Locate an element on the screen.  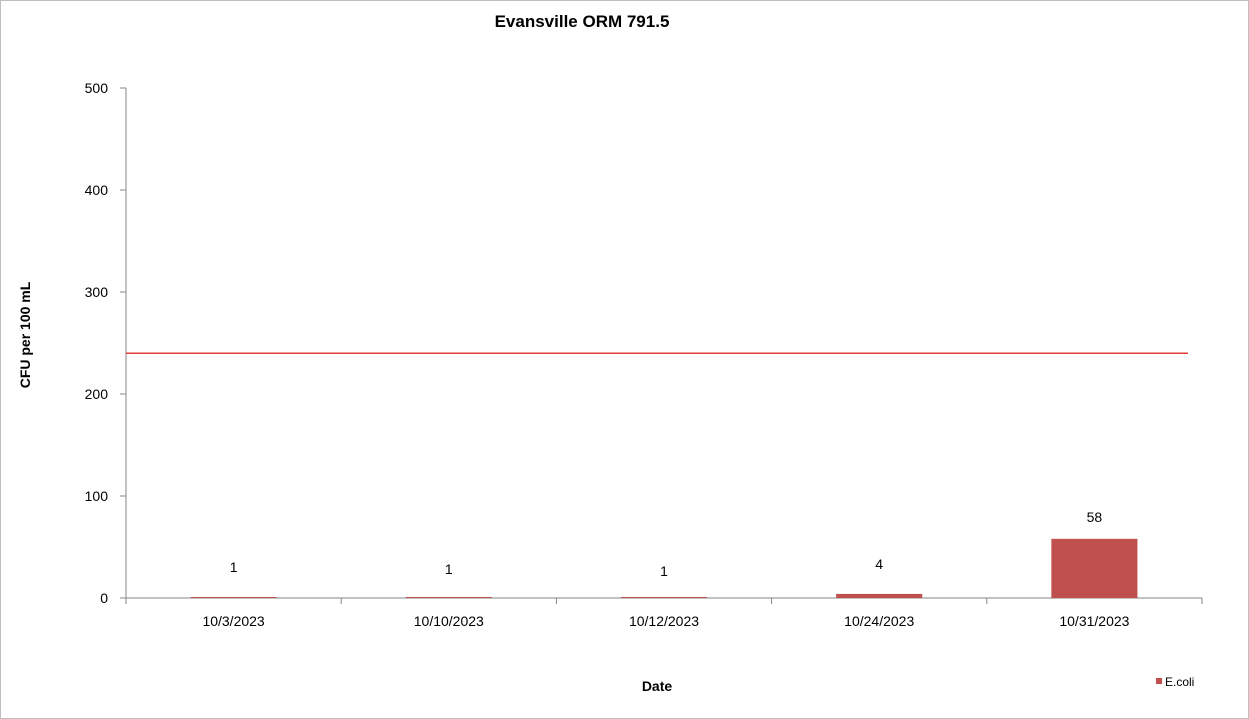
data-labels: 1 1 1 4 58 is located at coordinates (666, 544).